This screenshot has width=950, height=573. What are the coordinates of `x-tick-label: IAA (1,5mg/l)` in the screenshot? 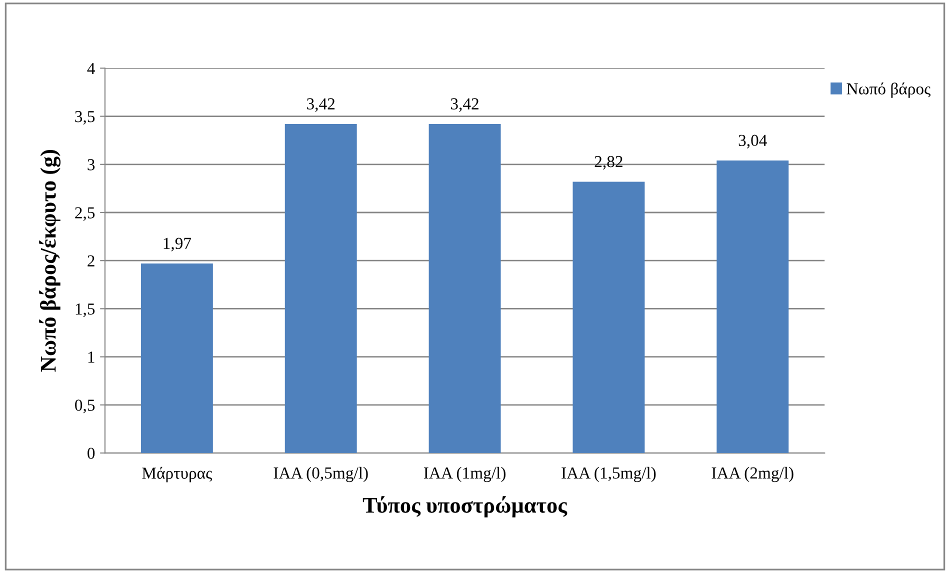 It's located at (609, 474).